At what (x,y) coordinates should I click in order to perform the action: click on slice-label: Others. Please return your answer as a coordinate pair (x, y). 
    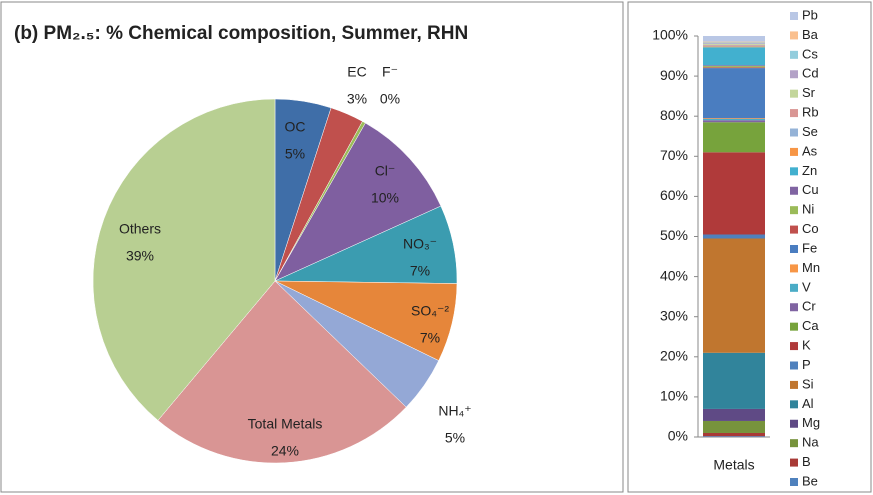
    Looking at the image, I should click on (140, 229).